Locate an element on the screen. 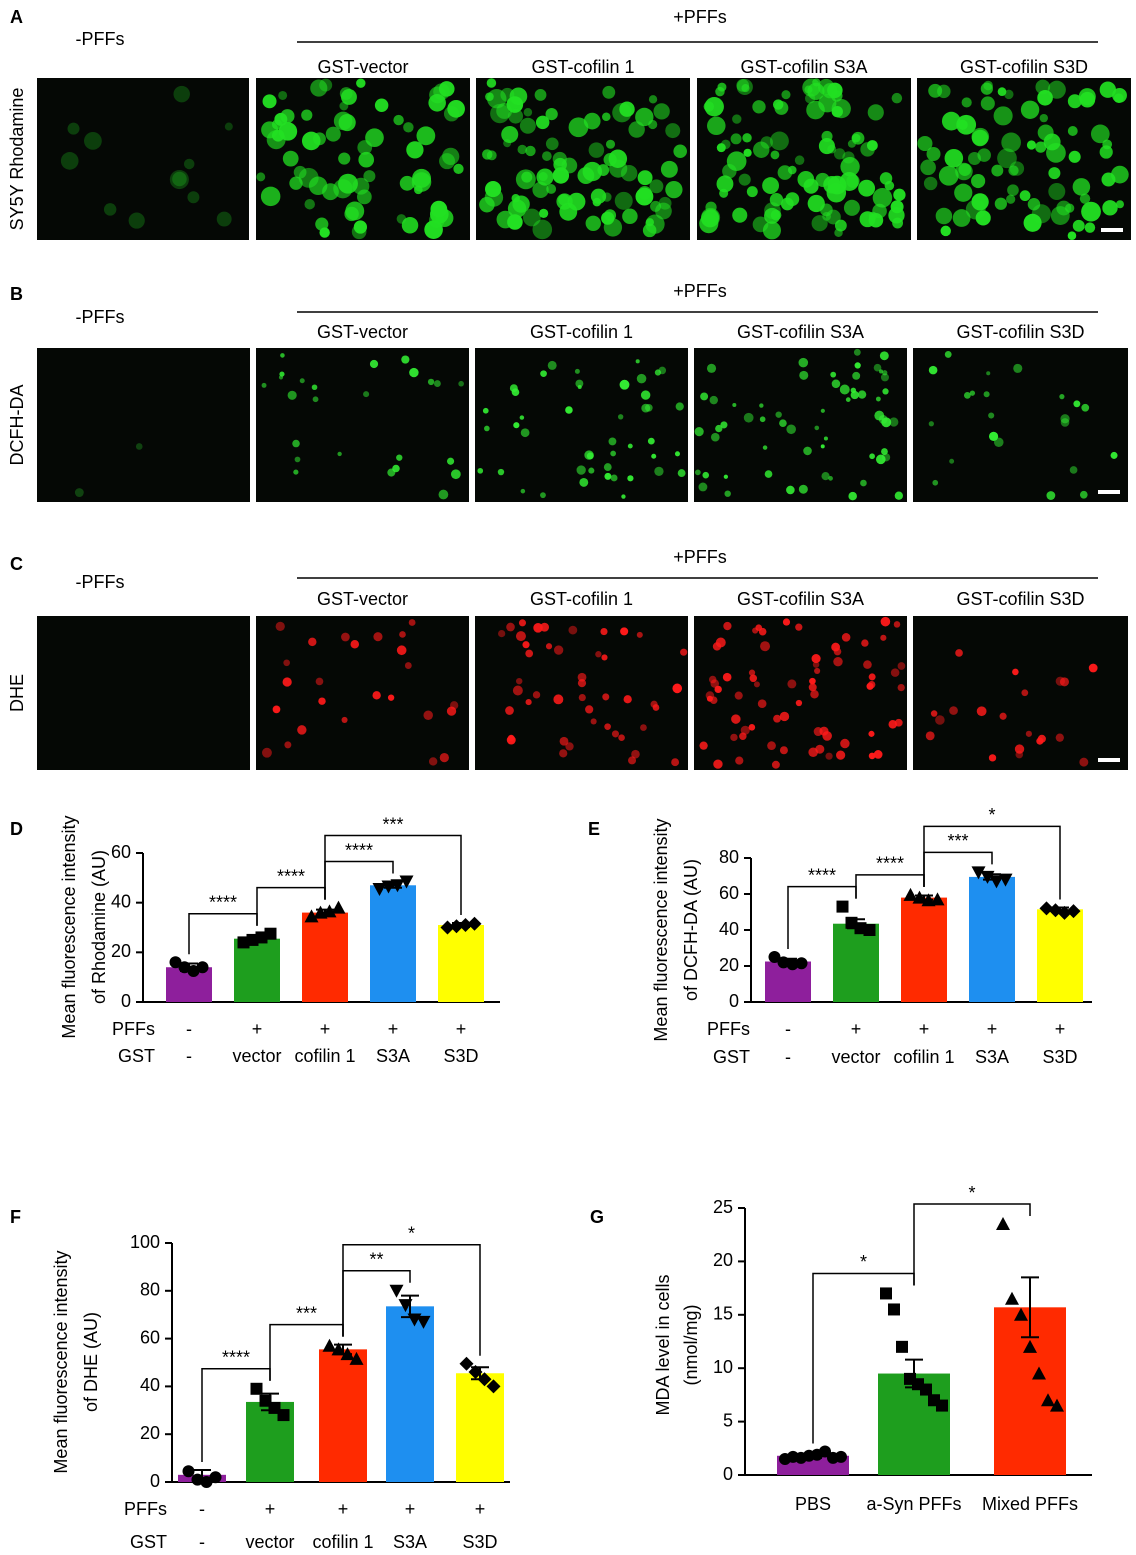 The image size is (1136, 1555). control-label: -PFFs is located at coordinates (100, 582).